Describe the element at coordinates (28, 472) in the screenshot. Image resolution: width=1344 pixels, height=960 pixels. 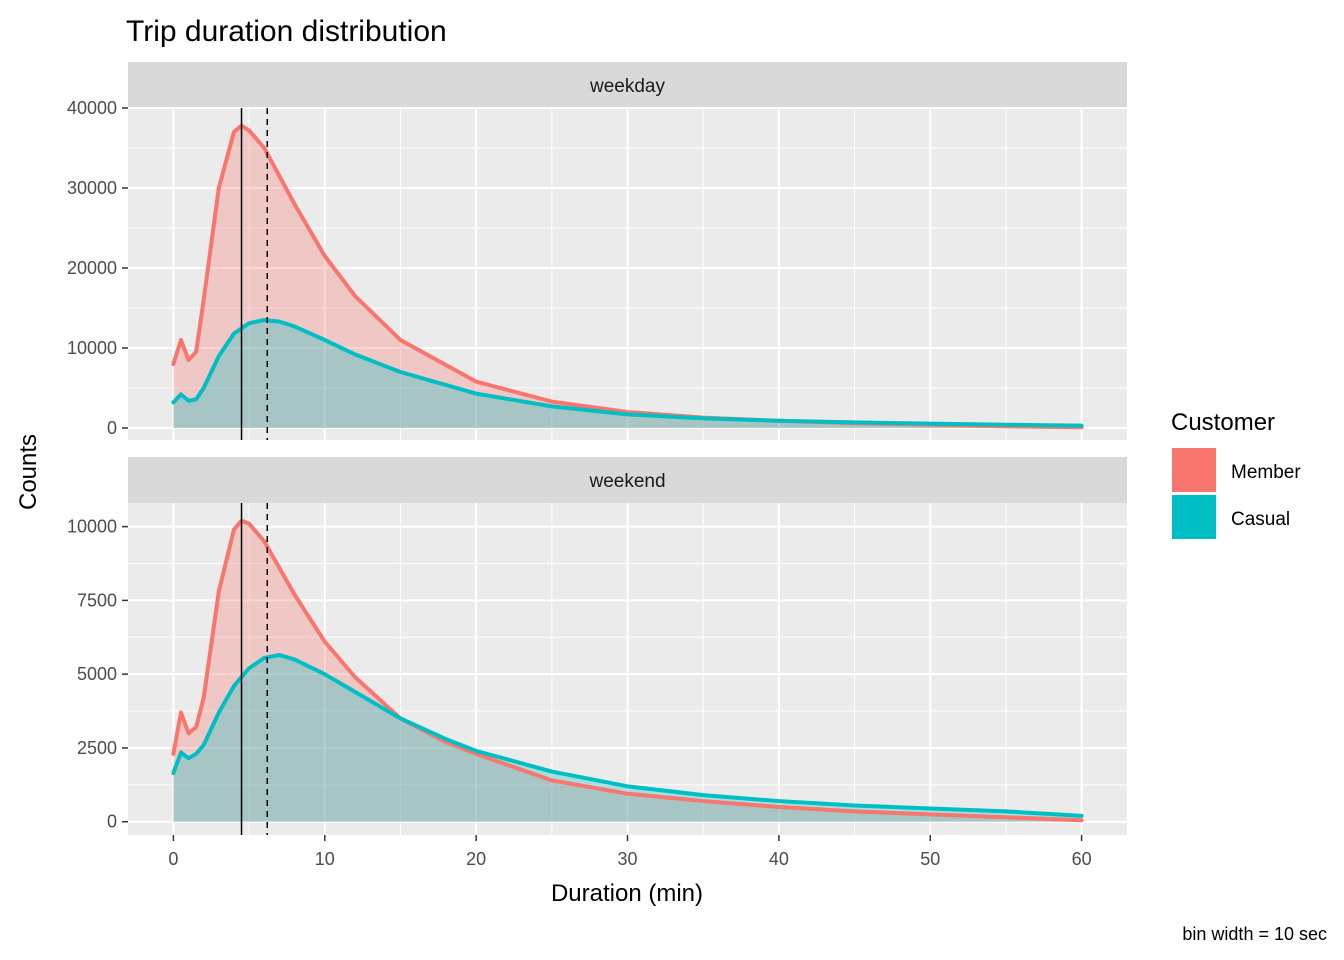
I see `y-axis-title: Counts` at that location.